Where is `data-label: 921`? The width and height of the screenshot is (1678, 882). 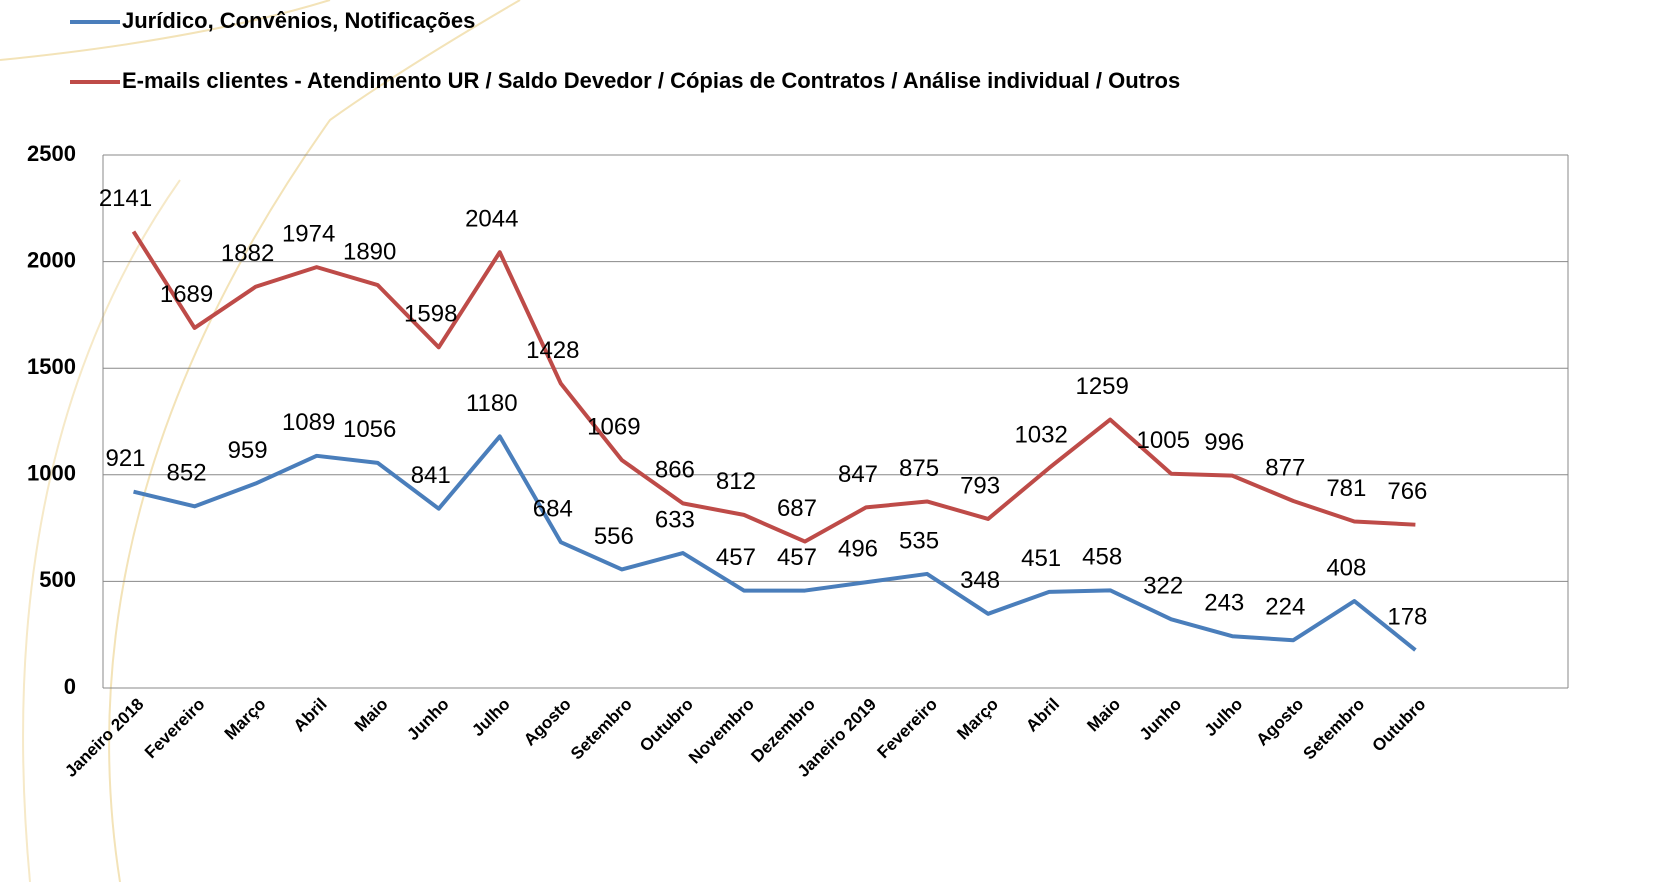
data-label: 921 is located at coordinates (125, 458).